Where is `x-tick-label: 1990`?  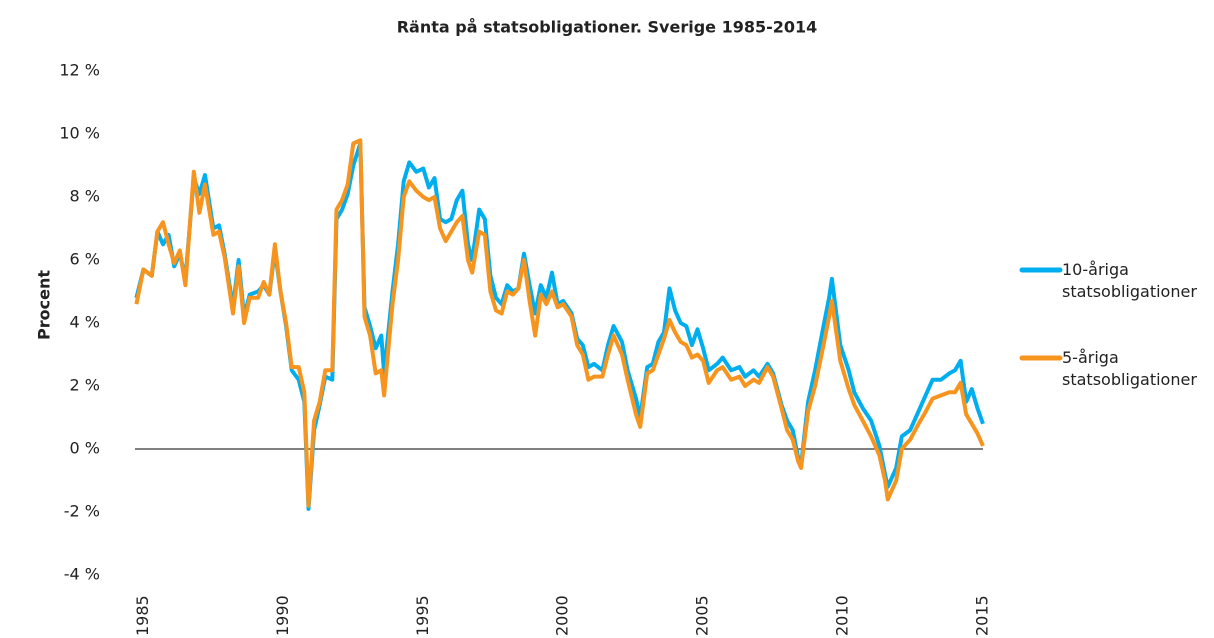
x-tick-label: 1990 is located at coordinates (282, 615).